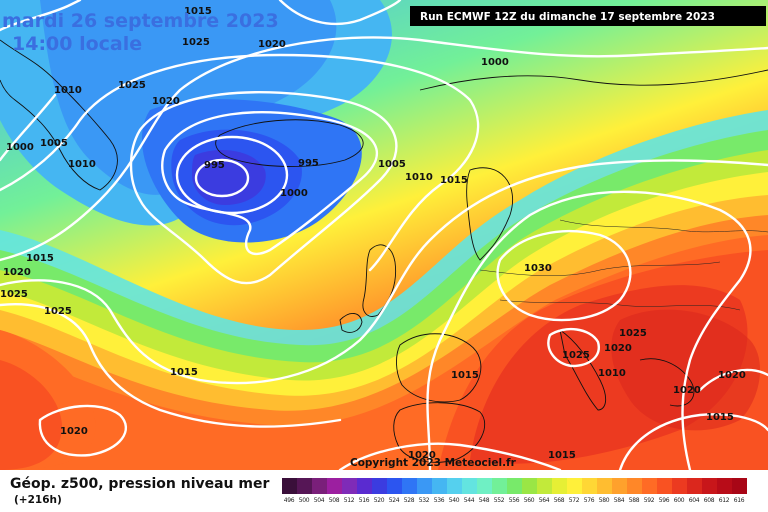 The width and height of the screenshot is (768, 512). I want to click on scale-tick-label: 500, so click(304, 500).